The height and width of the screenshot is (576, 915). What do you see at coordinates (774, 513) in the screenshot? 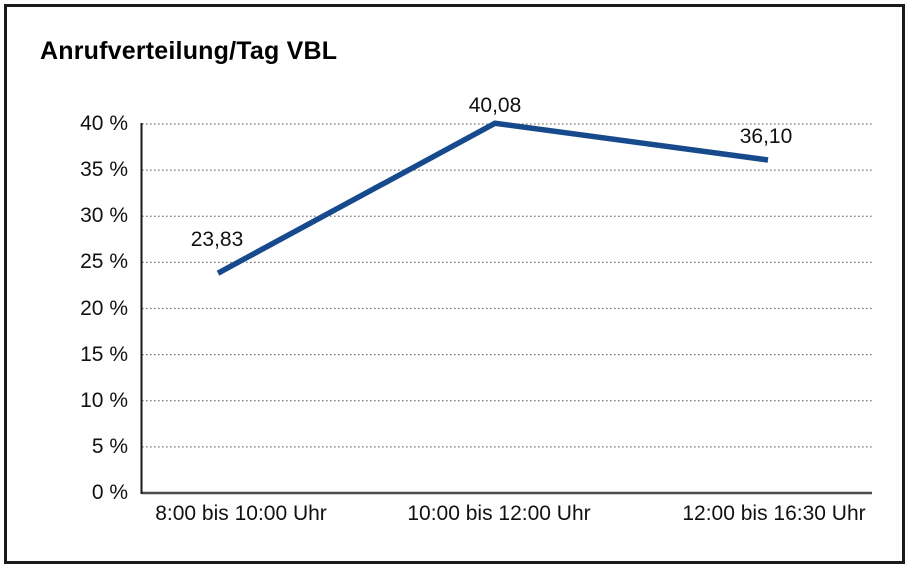
I see `x-axis-category-label: 12:00 bis 16:30 Uhr` at bounding box center [774, 513].